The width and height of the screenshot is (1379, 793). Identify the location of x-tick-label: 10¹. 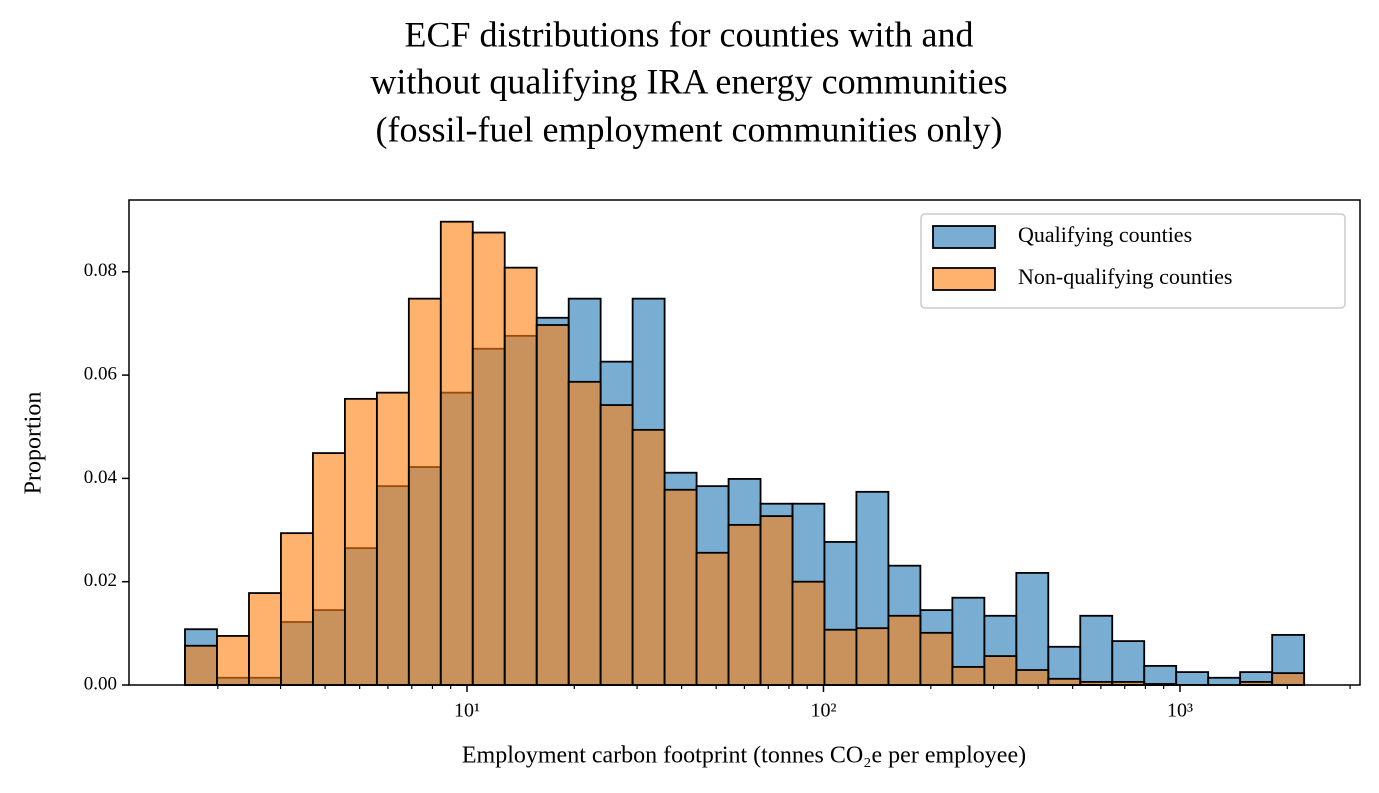
(467, 711).